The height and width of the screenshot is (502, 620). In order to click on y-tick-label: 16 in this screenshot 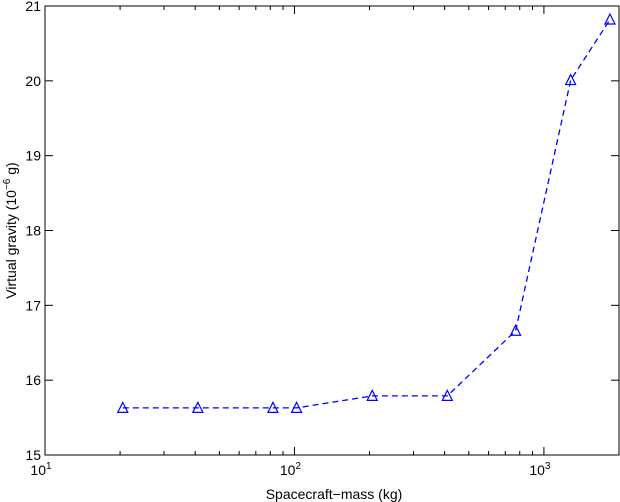, I will do `click(33, 380)`.